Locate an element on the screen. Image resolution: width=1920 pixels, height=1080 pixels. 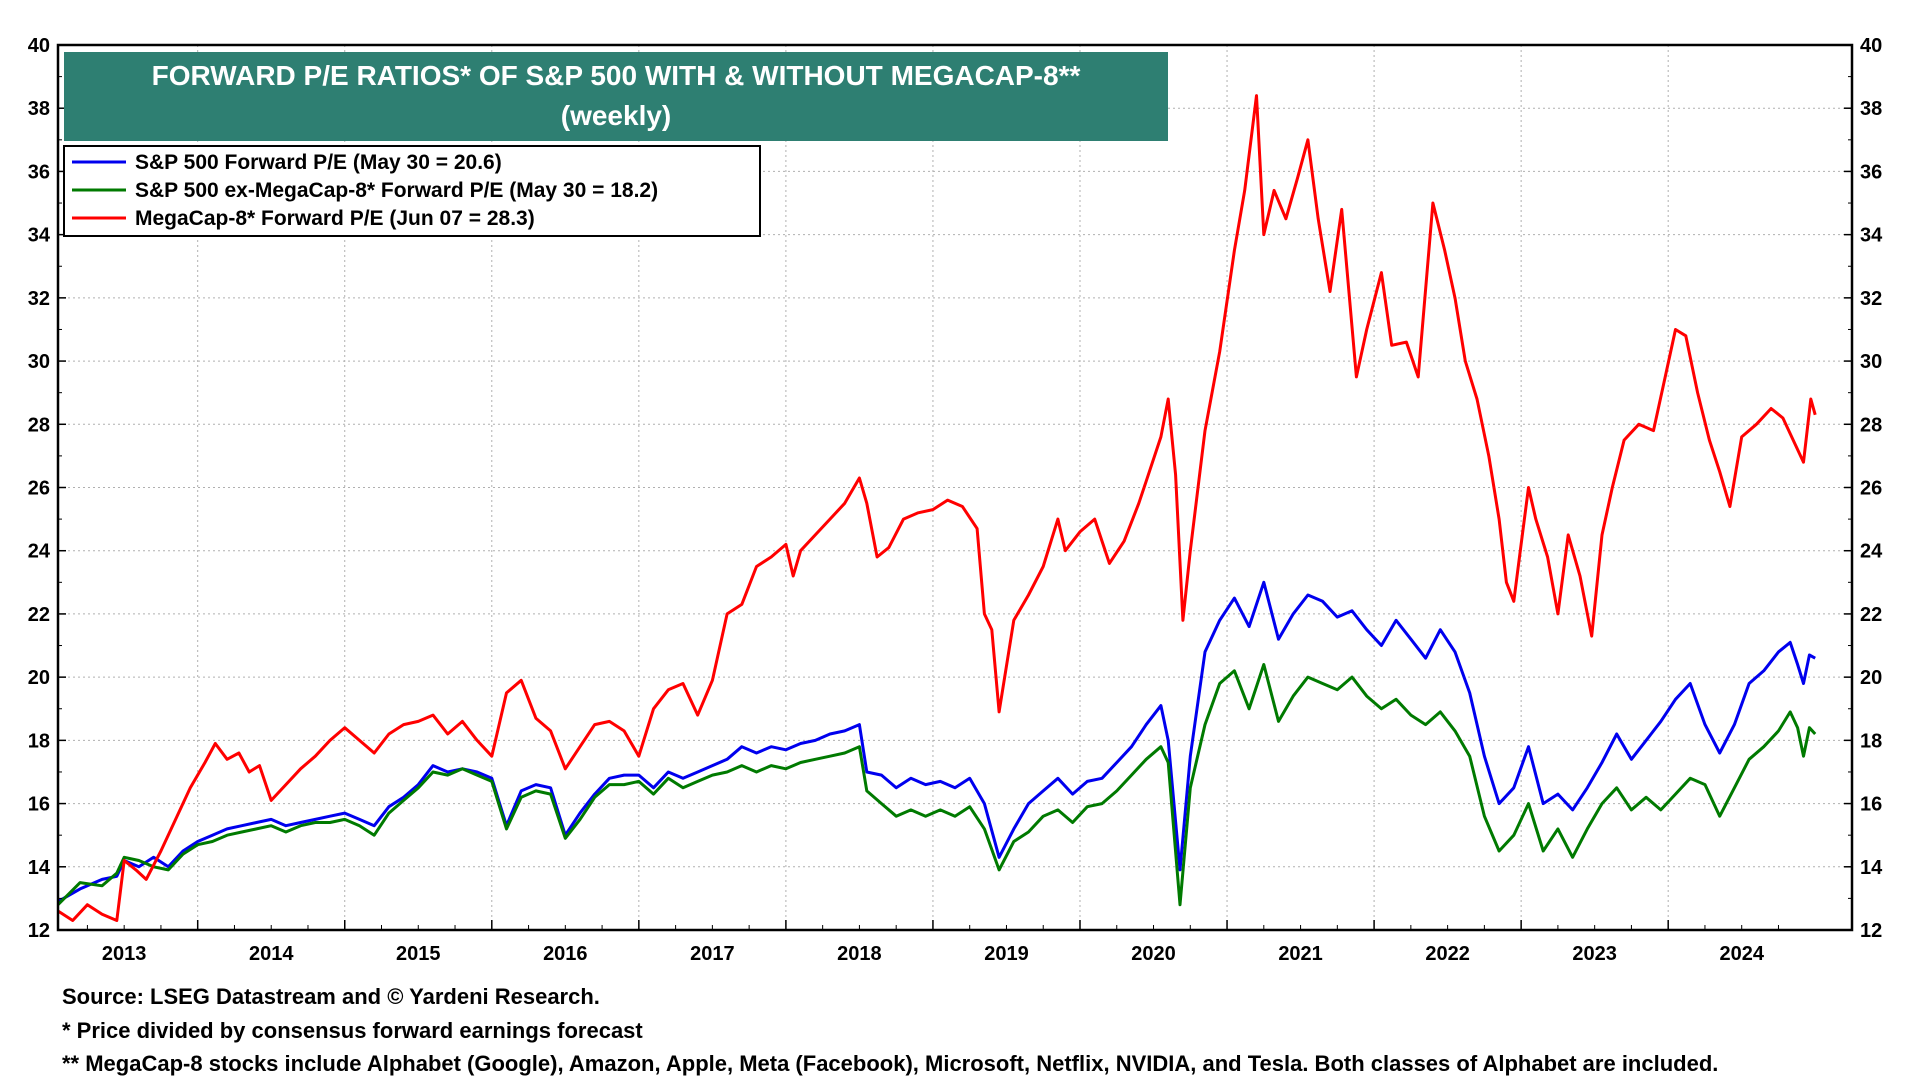
x-tick-label: 2017 is located at coordinates (712, 954).